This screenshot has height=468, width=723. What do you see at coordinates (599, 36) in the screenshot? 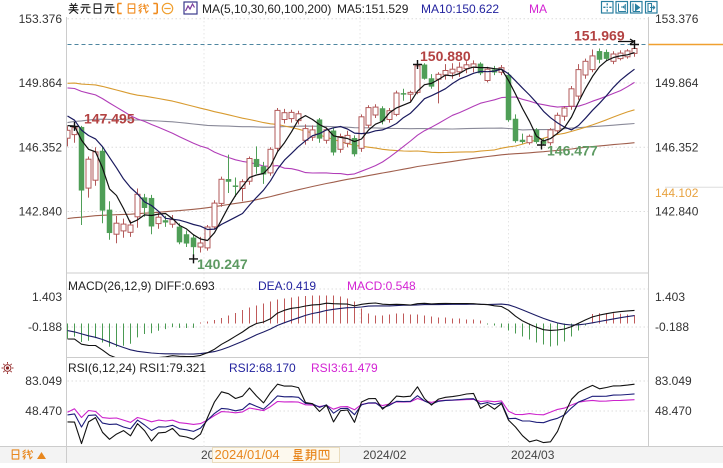
I see `svg-text: 151.969` at bounding box center [599, 36].